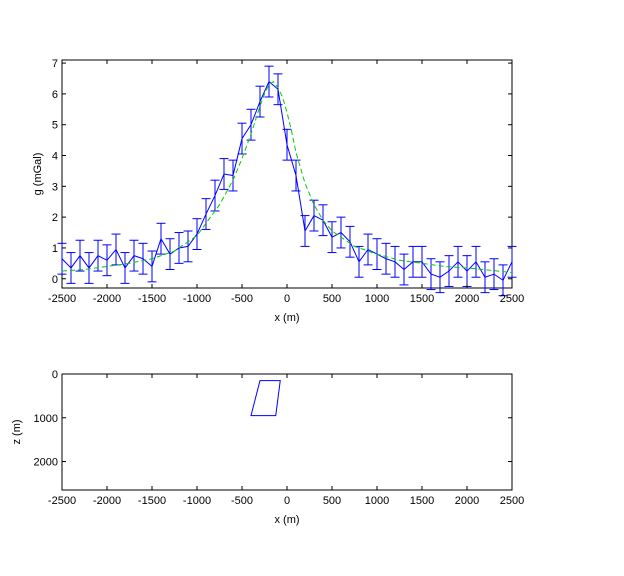  I want to click on depth-series, so click(265, 398).